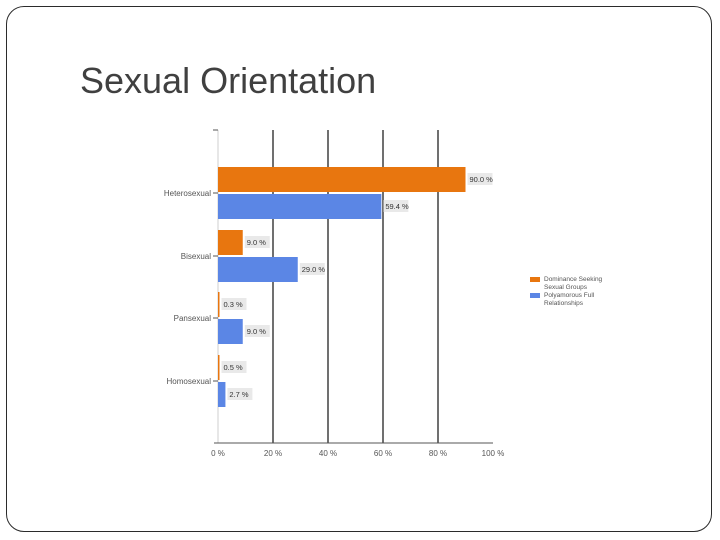  I want to click on legend-label-line: Polyamorous Full, so click(569, 295).